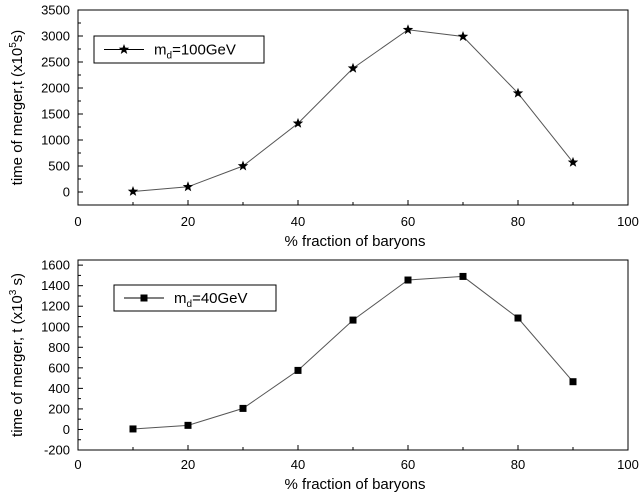 The width and height of the screenshot is (643, 492). I want to click on y-tick-label: 3500, so click(55, 10).